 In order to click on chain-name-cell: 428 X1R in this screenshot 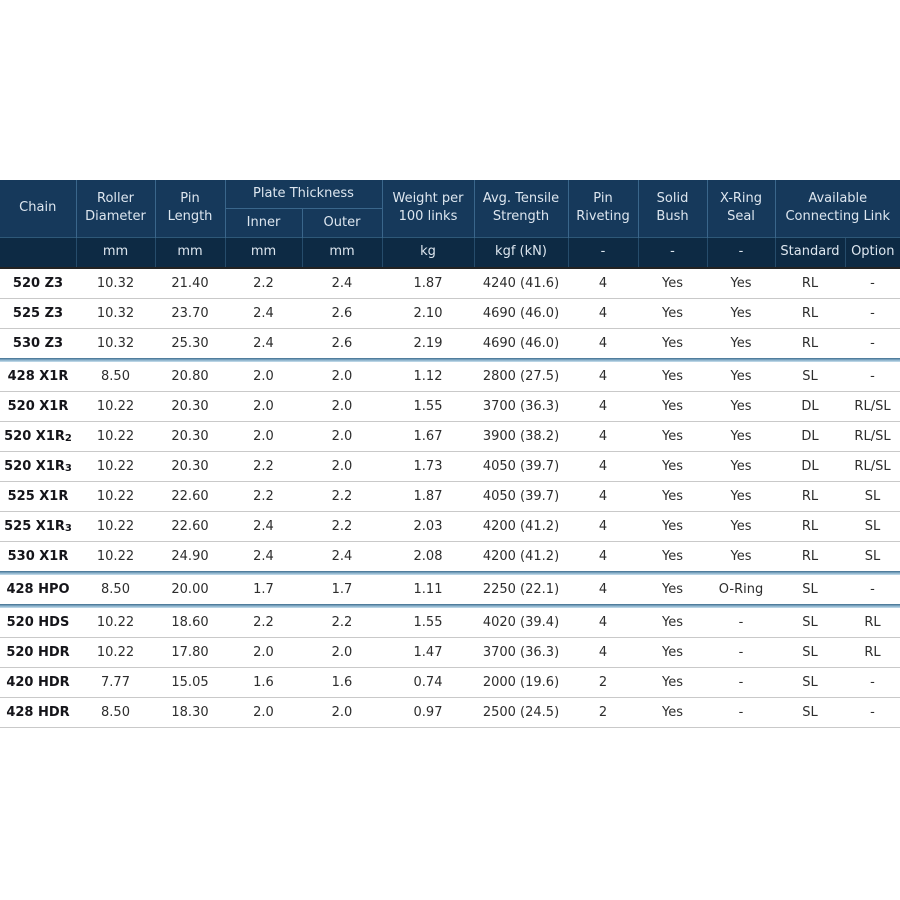, I will do `click(38, 376)`.